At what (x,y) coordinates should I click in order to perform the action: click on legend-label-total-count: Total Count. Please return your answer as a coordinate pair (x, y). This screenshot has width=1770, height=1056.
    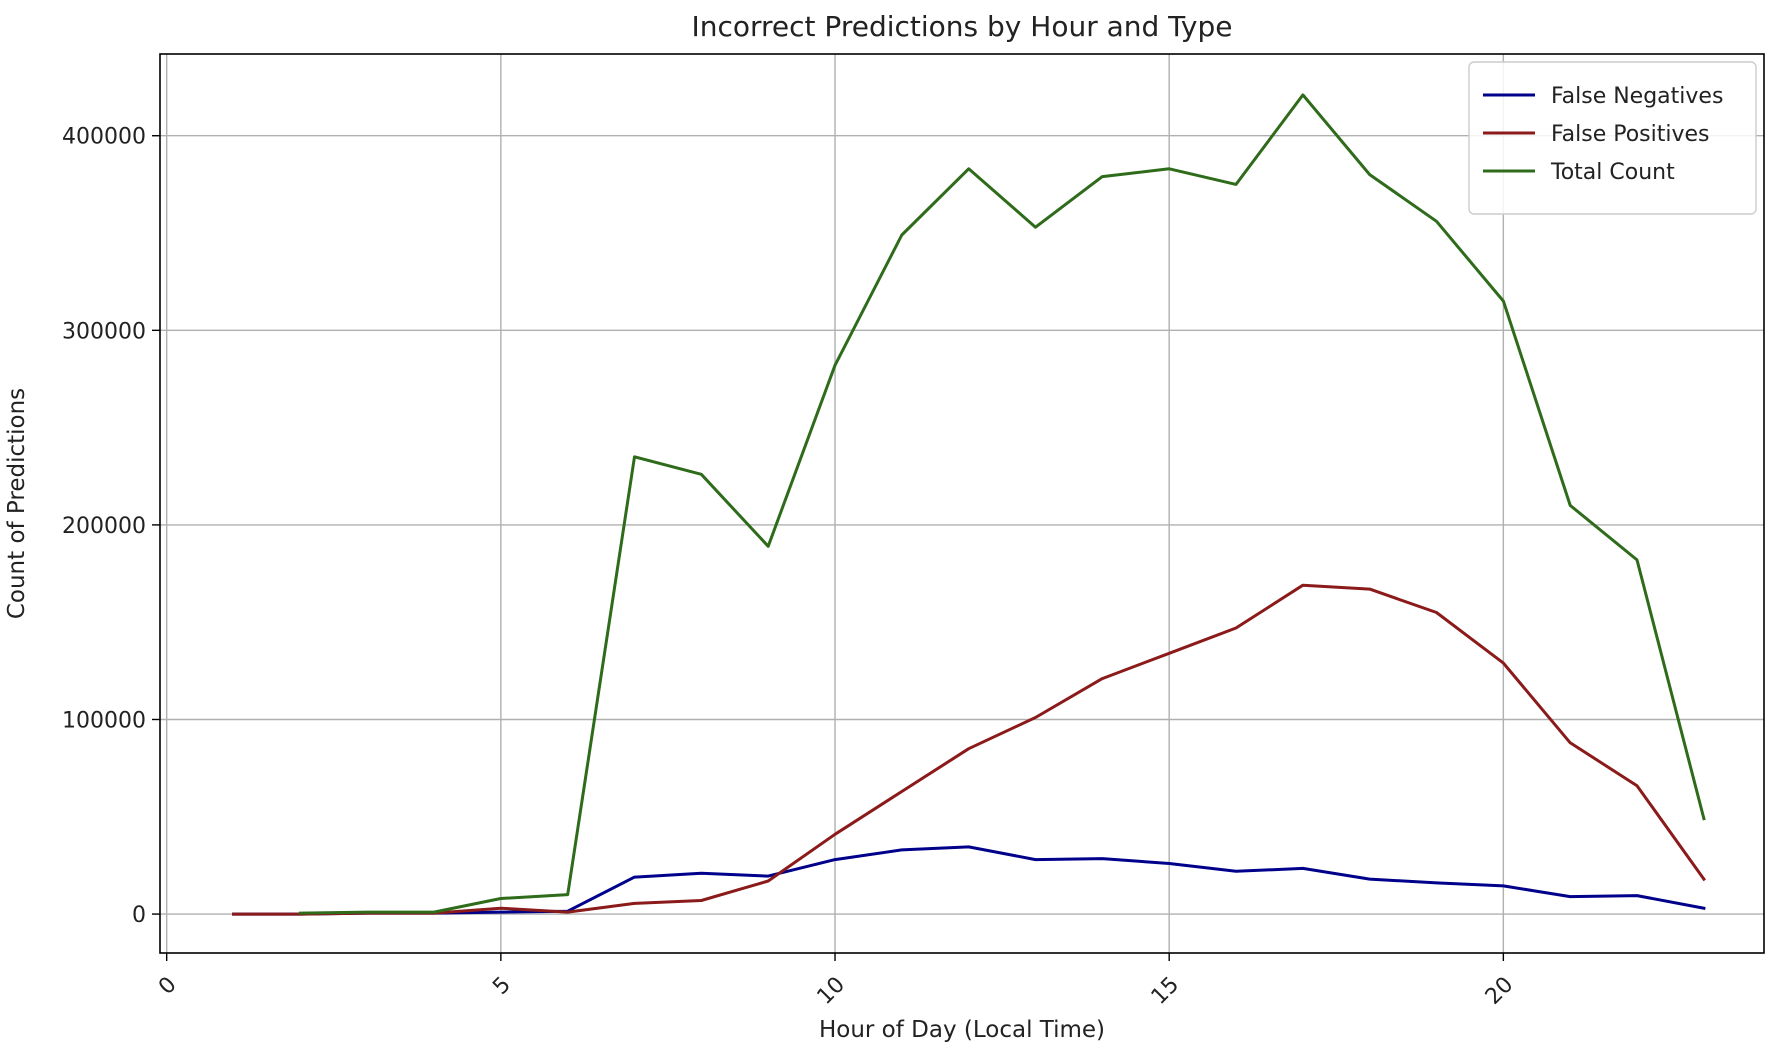
    Looking at the image, I should click on (1612, 172).